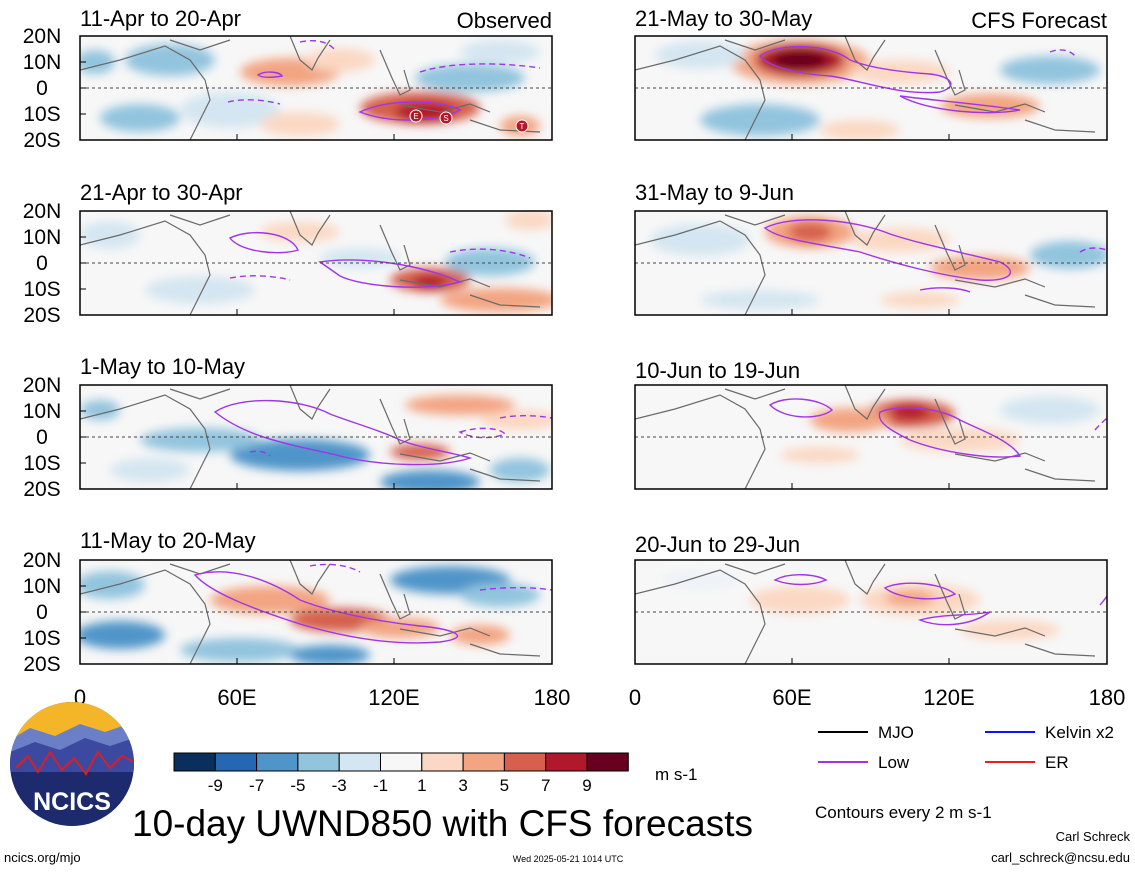  What do you see at coordinates (1039, 20) in the screenshot?
I see `corner-label: CFS Forecast` at bounding box center [1039, 20].